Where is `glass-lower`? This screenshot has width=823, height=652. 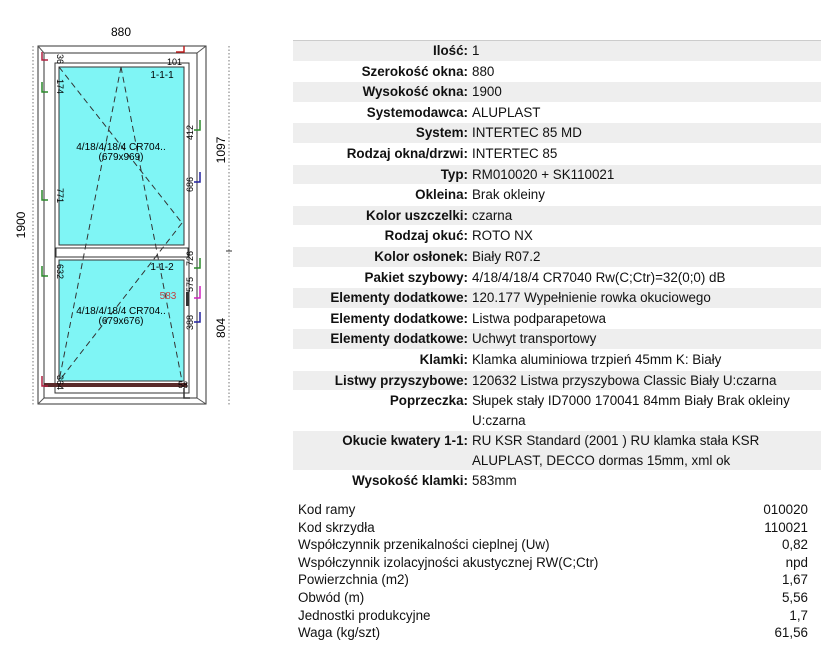 glass-lower is located at coordinates (121, 320).